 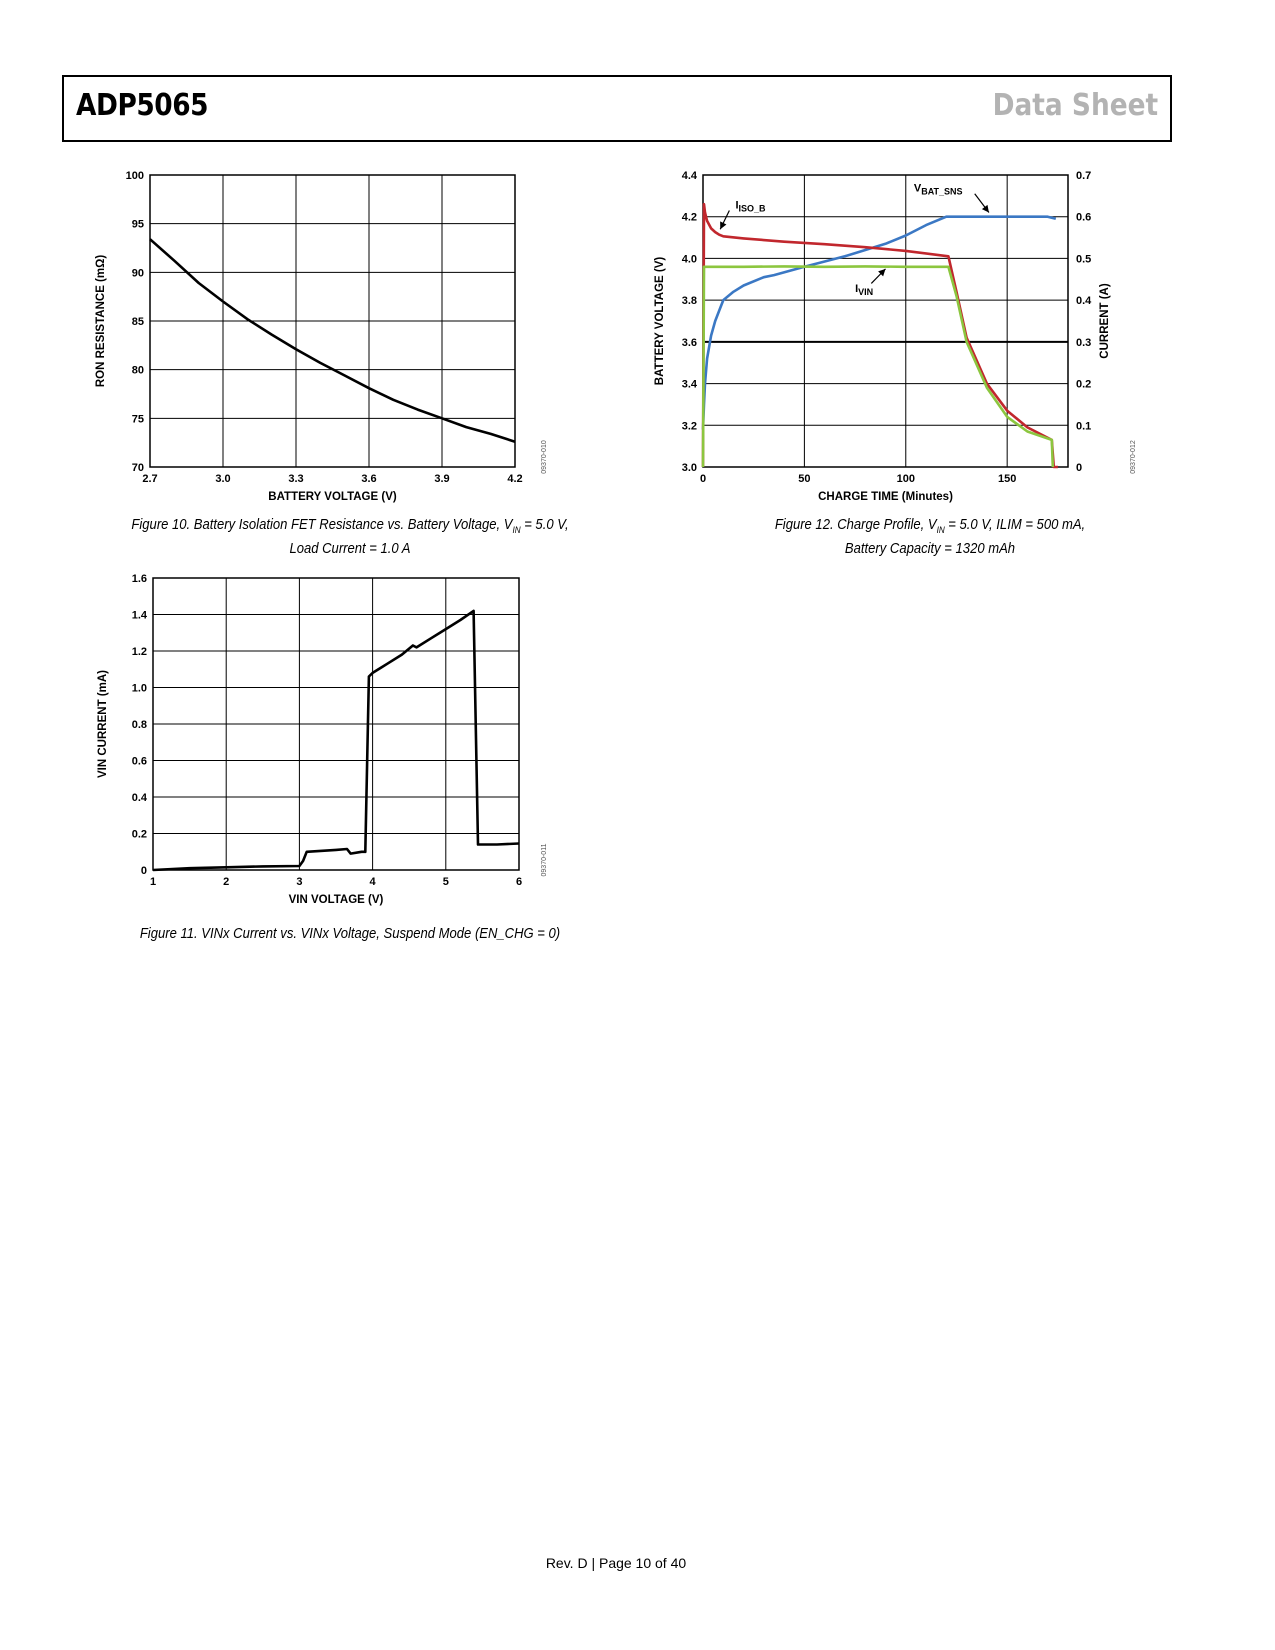 I want to click on fig12-y2tick-label: 0.4, so click(x=1084, y=301).